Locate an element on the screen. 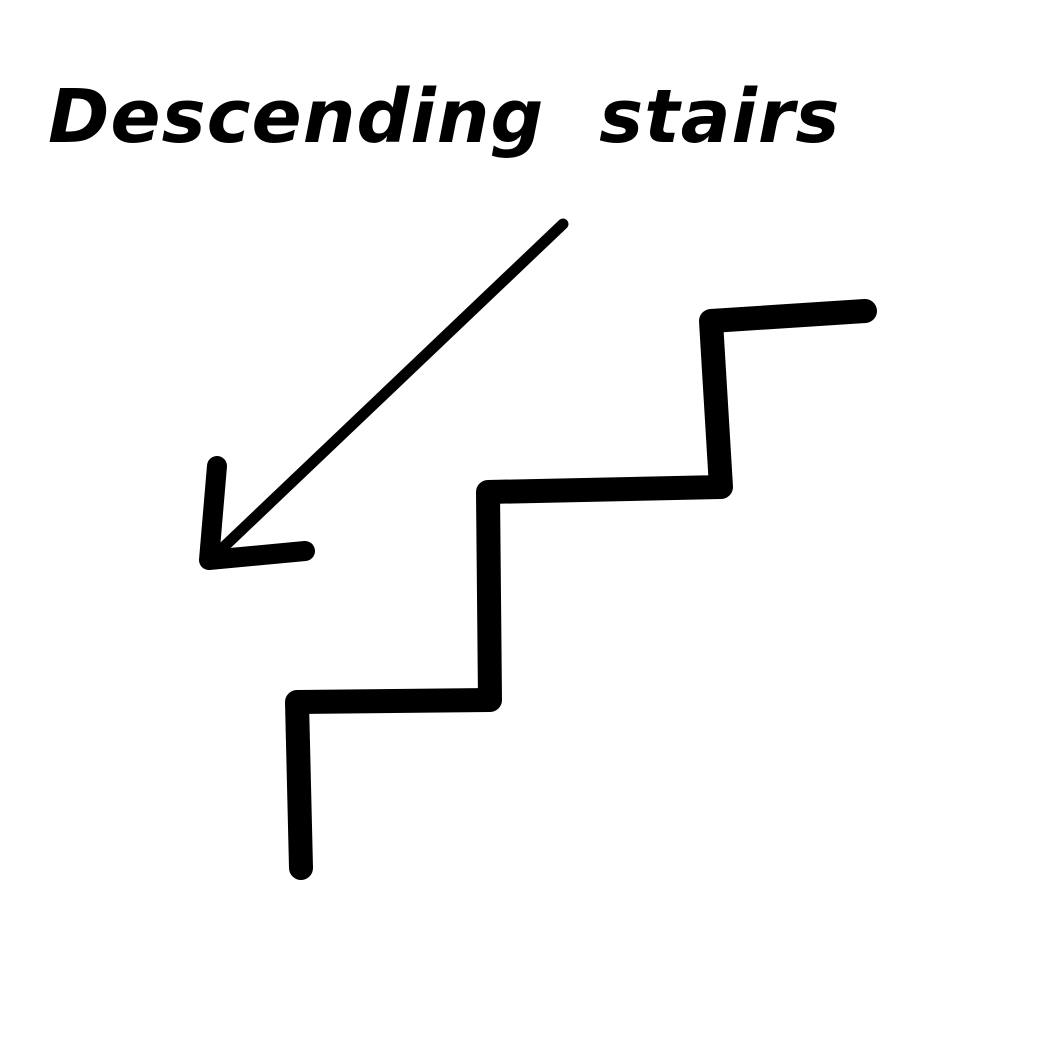 This screenshot has width=1060, height=1040. arrow-head is located at coordinates (257, 513).